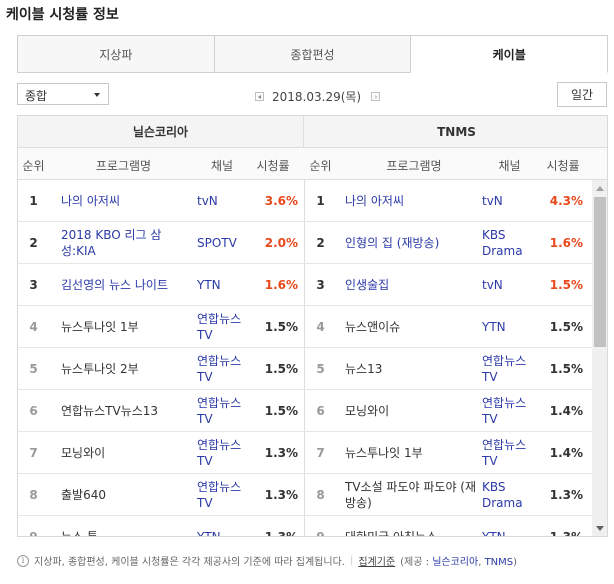  What do you see at coordinates (364, 368) in the screenshot?
I see `program-link: 뉴스13` at bounding box center [364, 368].